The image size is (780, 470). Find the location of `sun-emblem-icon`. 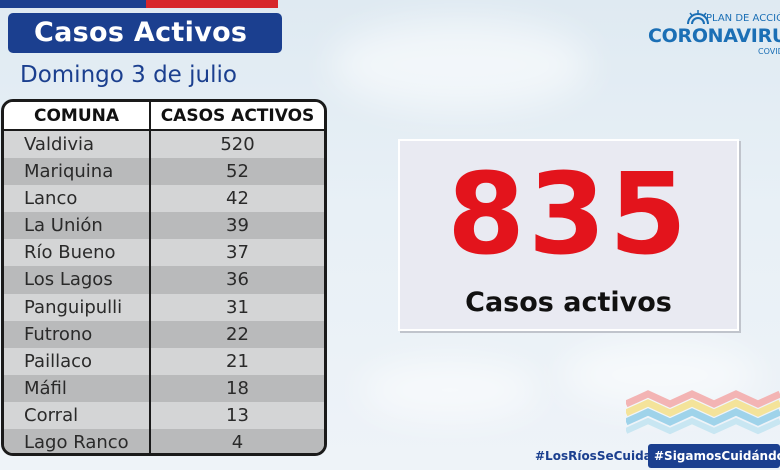

sun-emblem-icon is located at coordinates (698, 17).